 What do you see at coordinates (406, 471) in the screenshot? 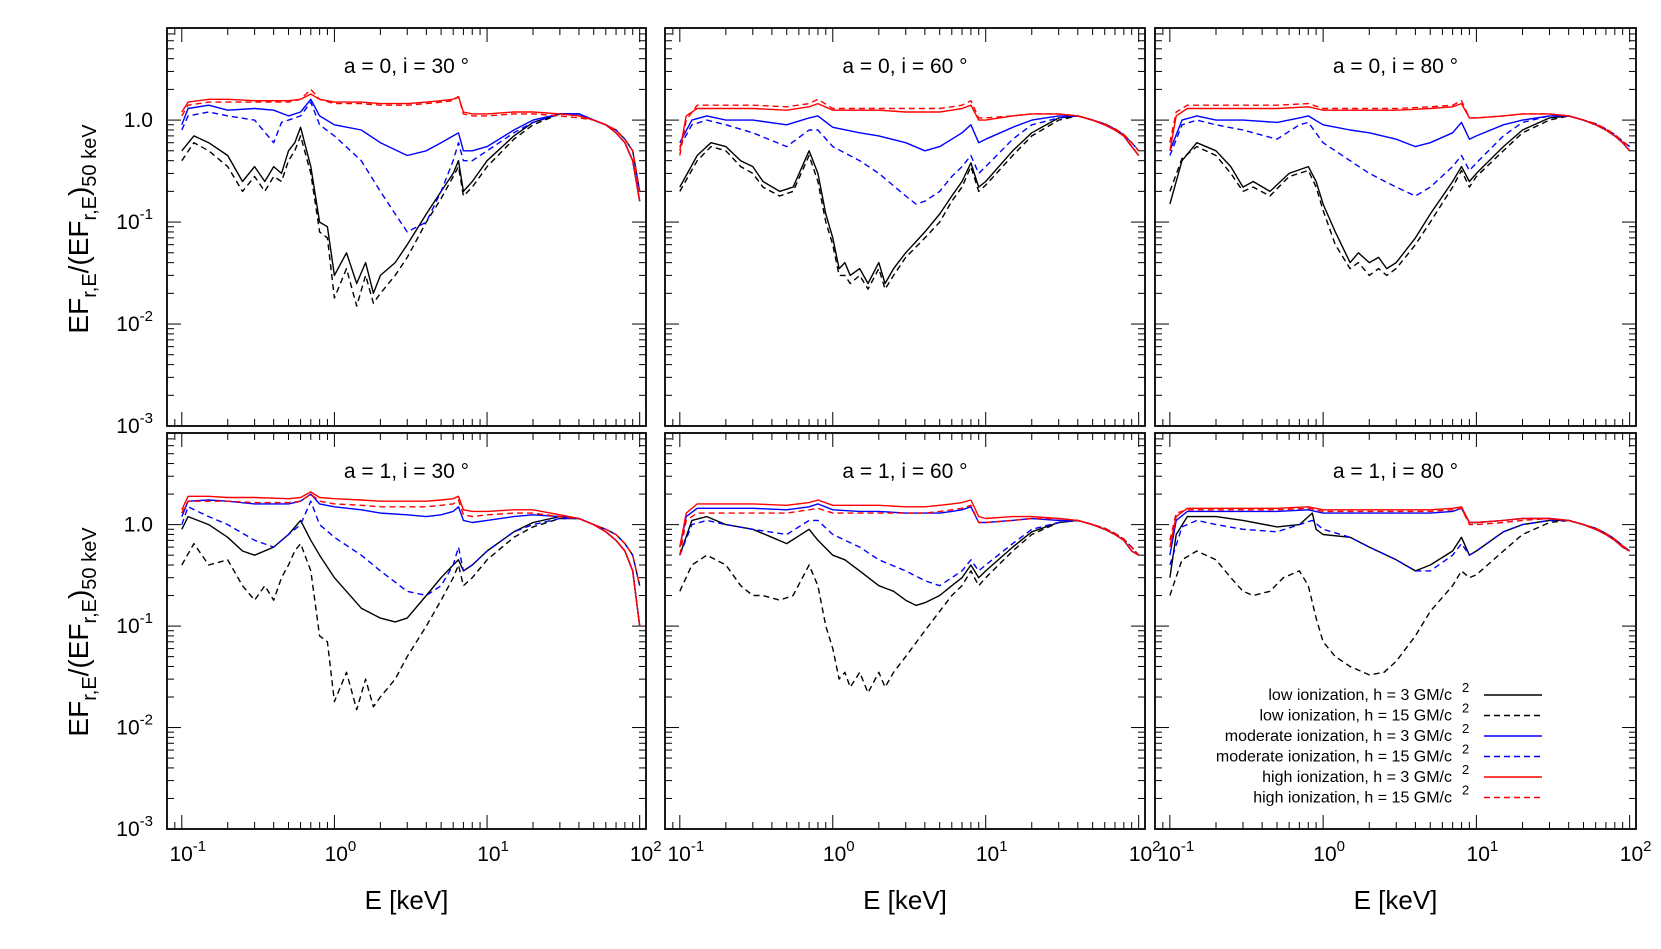
I see `panel-title: a = 1, i = 30 °` at bounding box center [406, 471].